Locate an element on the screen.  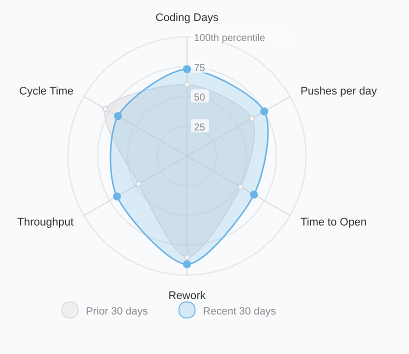
y-tick-label: 75 is located at coordinates (200, 68).